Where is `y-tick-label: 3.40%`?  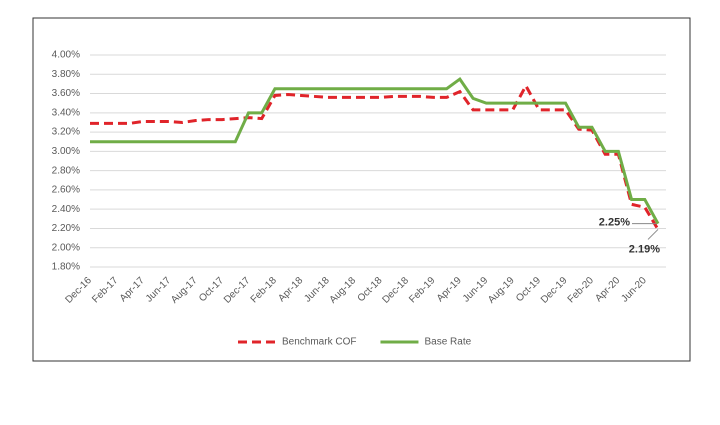 y-tick-label: 3.40% is located at coordinates (66, 112).